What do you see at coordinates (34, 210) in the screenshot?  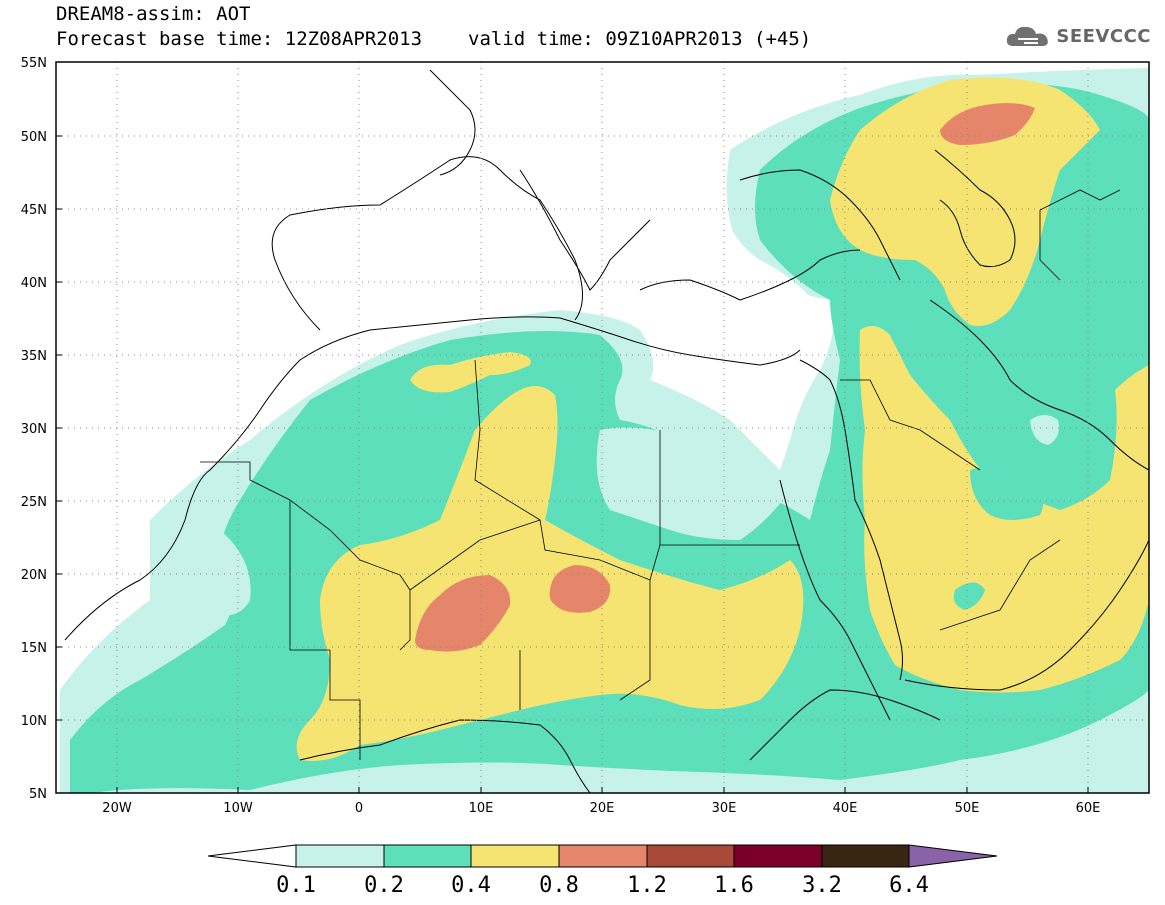 I see `lat-label: 45N` at bounding box center [34, 210].